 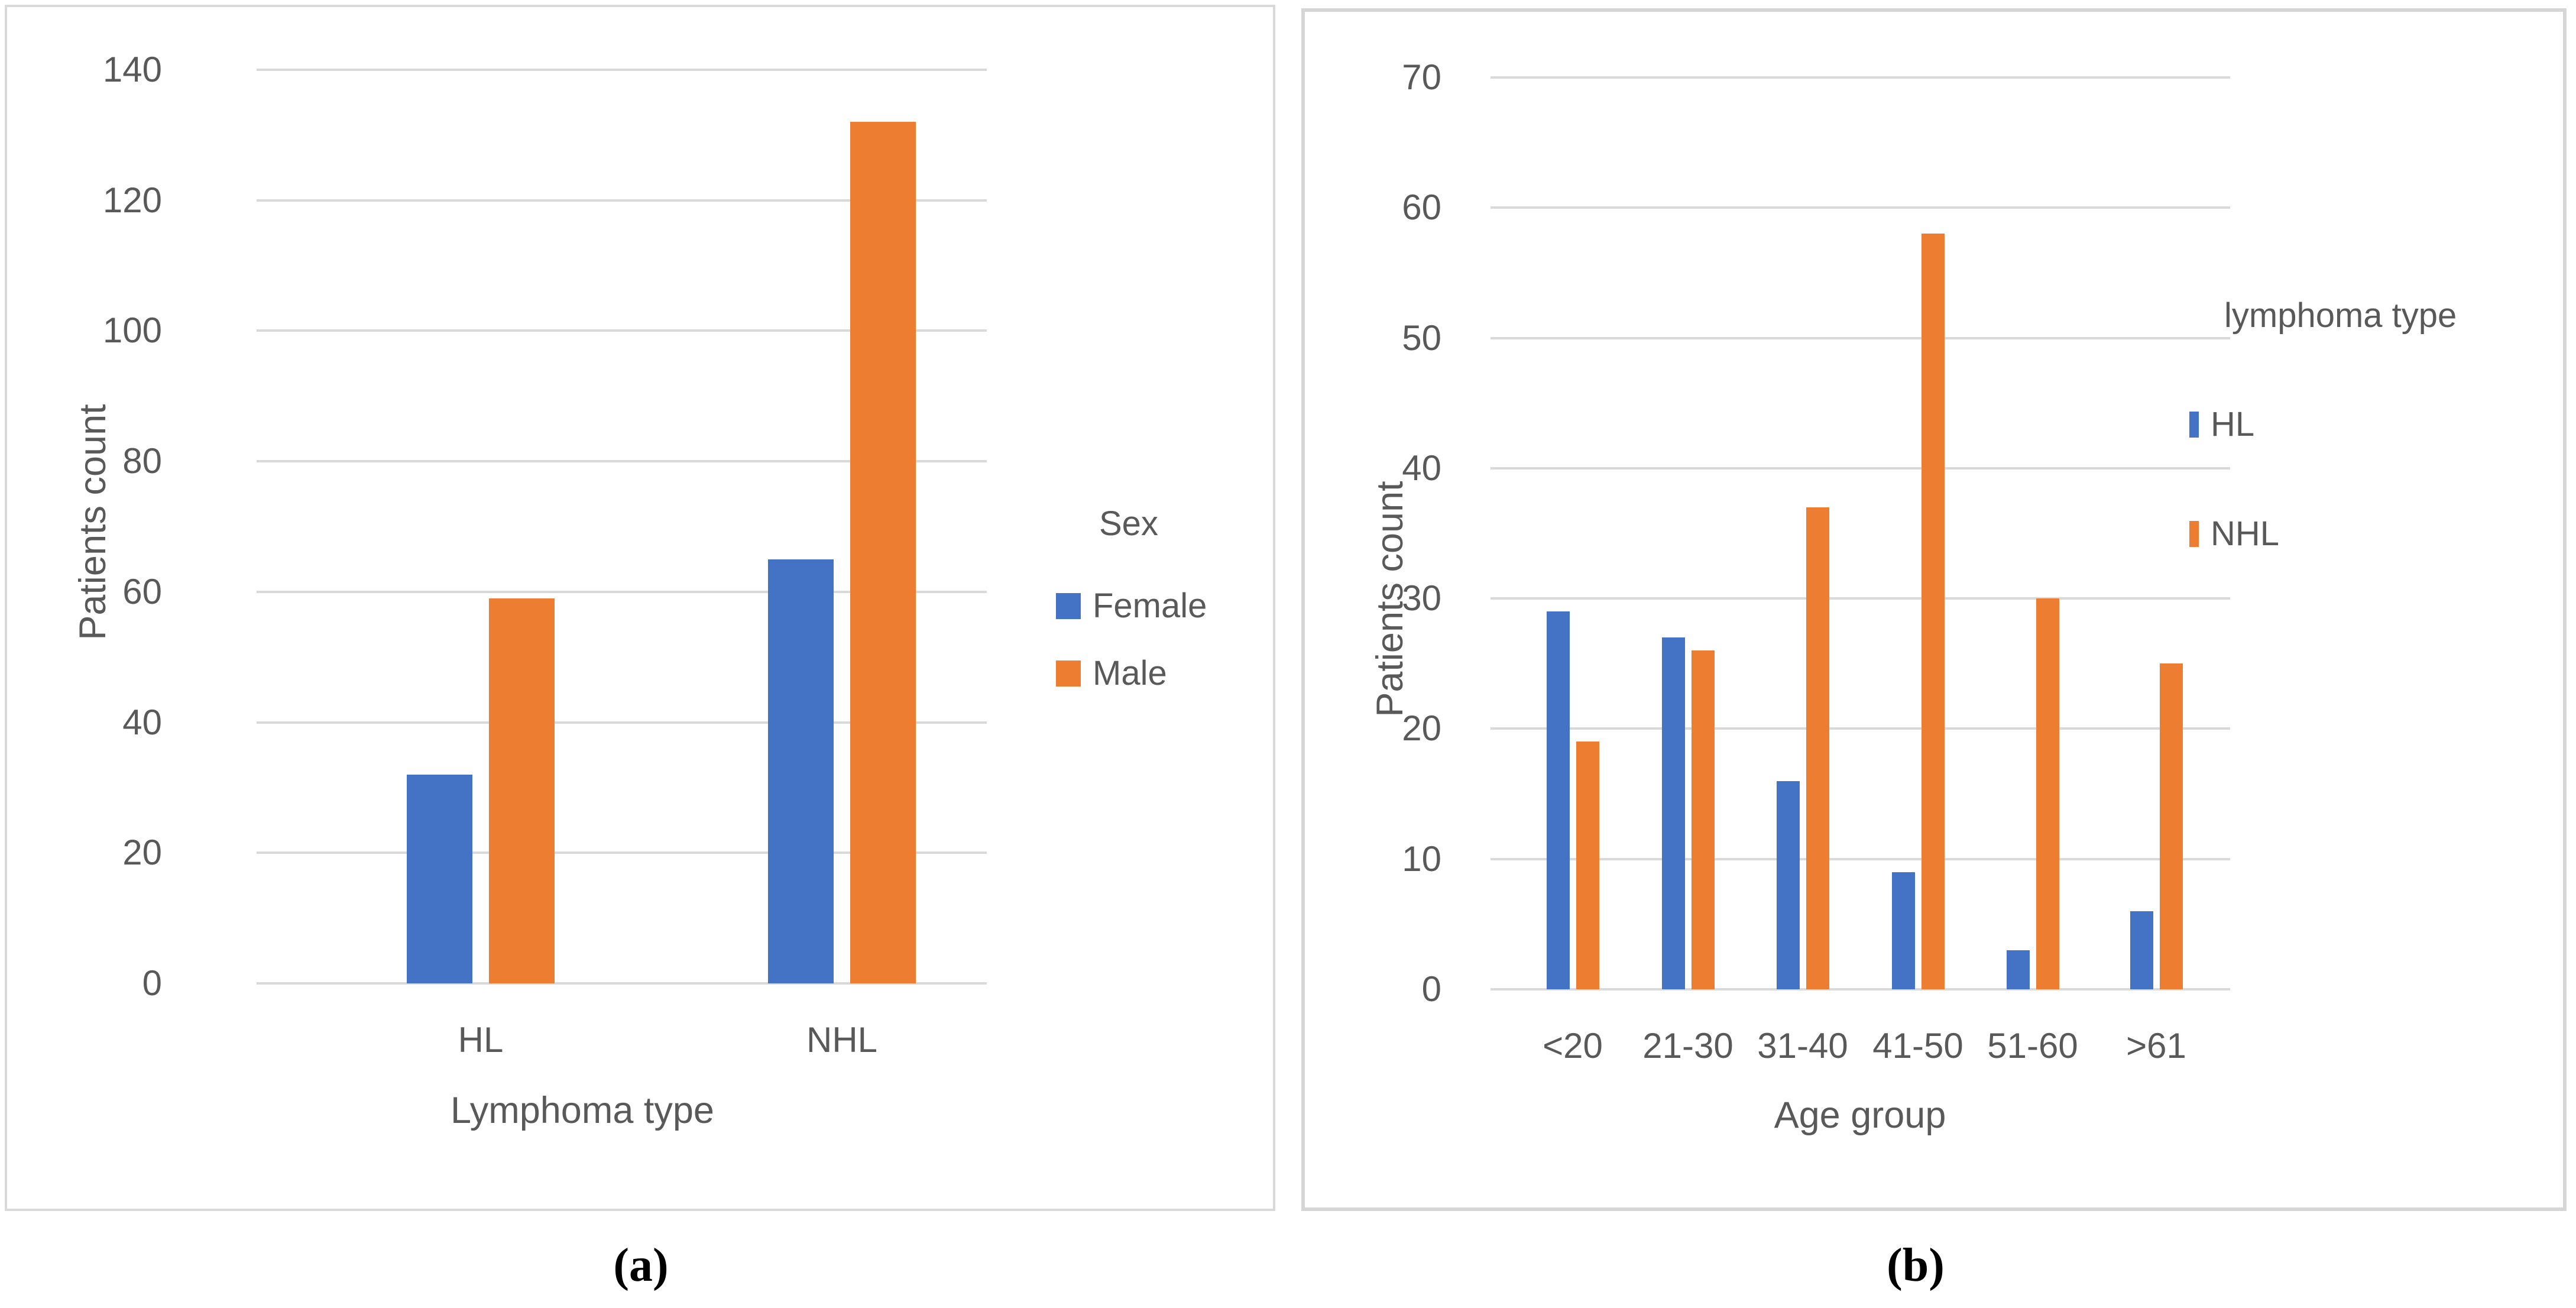 What do you see at coordinates (2233, 424) in the screenshot?
I see `legend-label-hl: HL` at bounding box center [2233, 424].